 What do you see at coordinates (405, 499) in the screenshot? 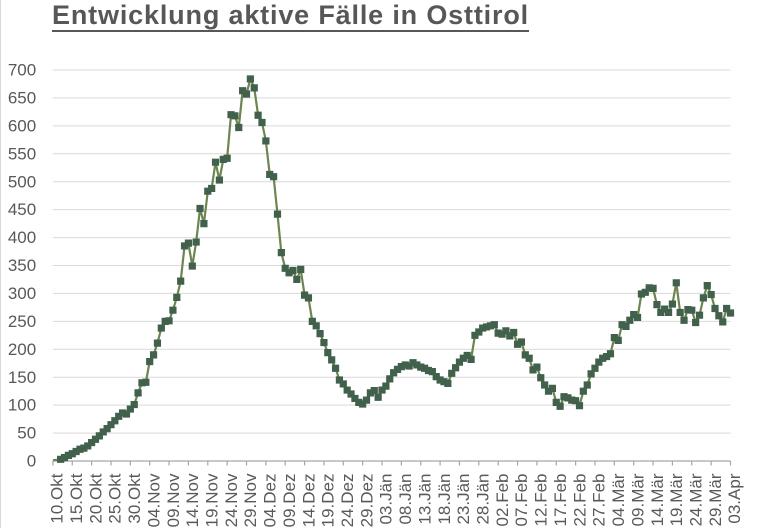
I see `svg-text: 08.Jän` at bounding box center [405, 499].